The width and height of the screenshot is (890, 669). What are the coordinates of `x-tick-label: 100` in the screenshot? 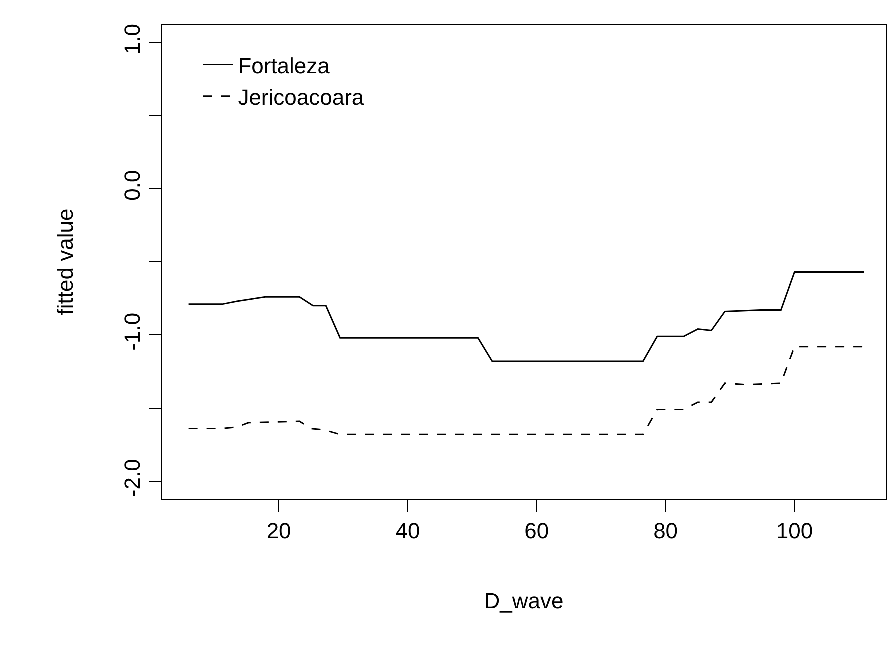 It's located at (795, 531).